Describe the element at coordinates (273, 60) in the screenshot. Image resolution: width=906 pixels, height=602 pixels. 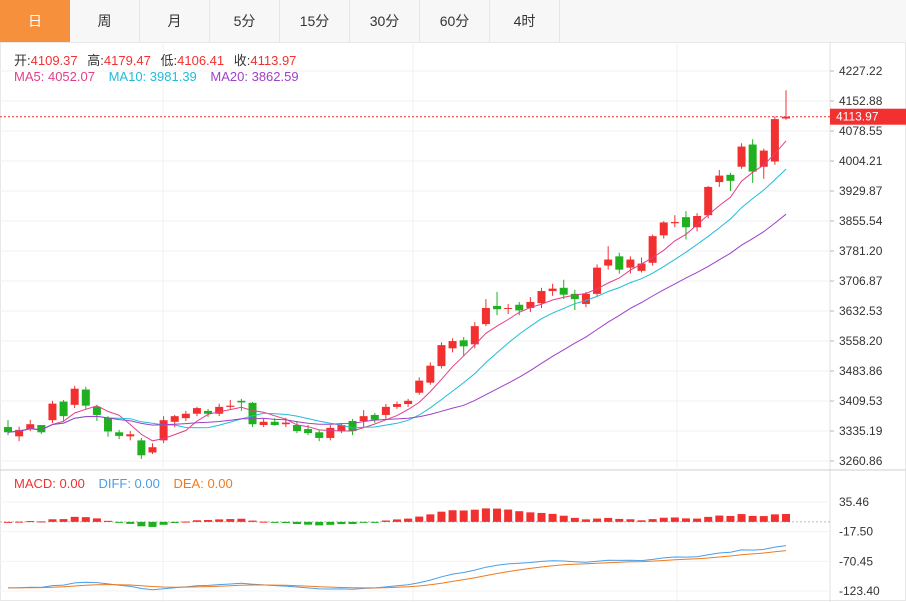
I see `close-value: 4113.97` at that location.